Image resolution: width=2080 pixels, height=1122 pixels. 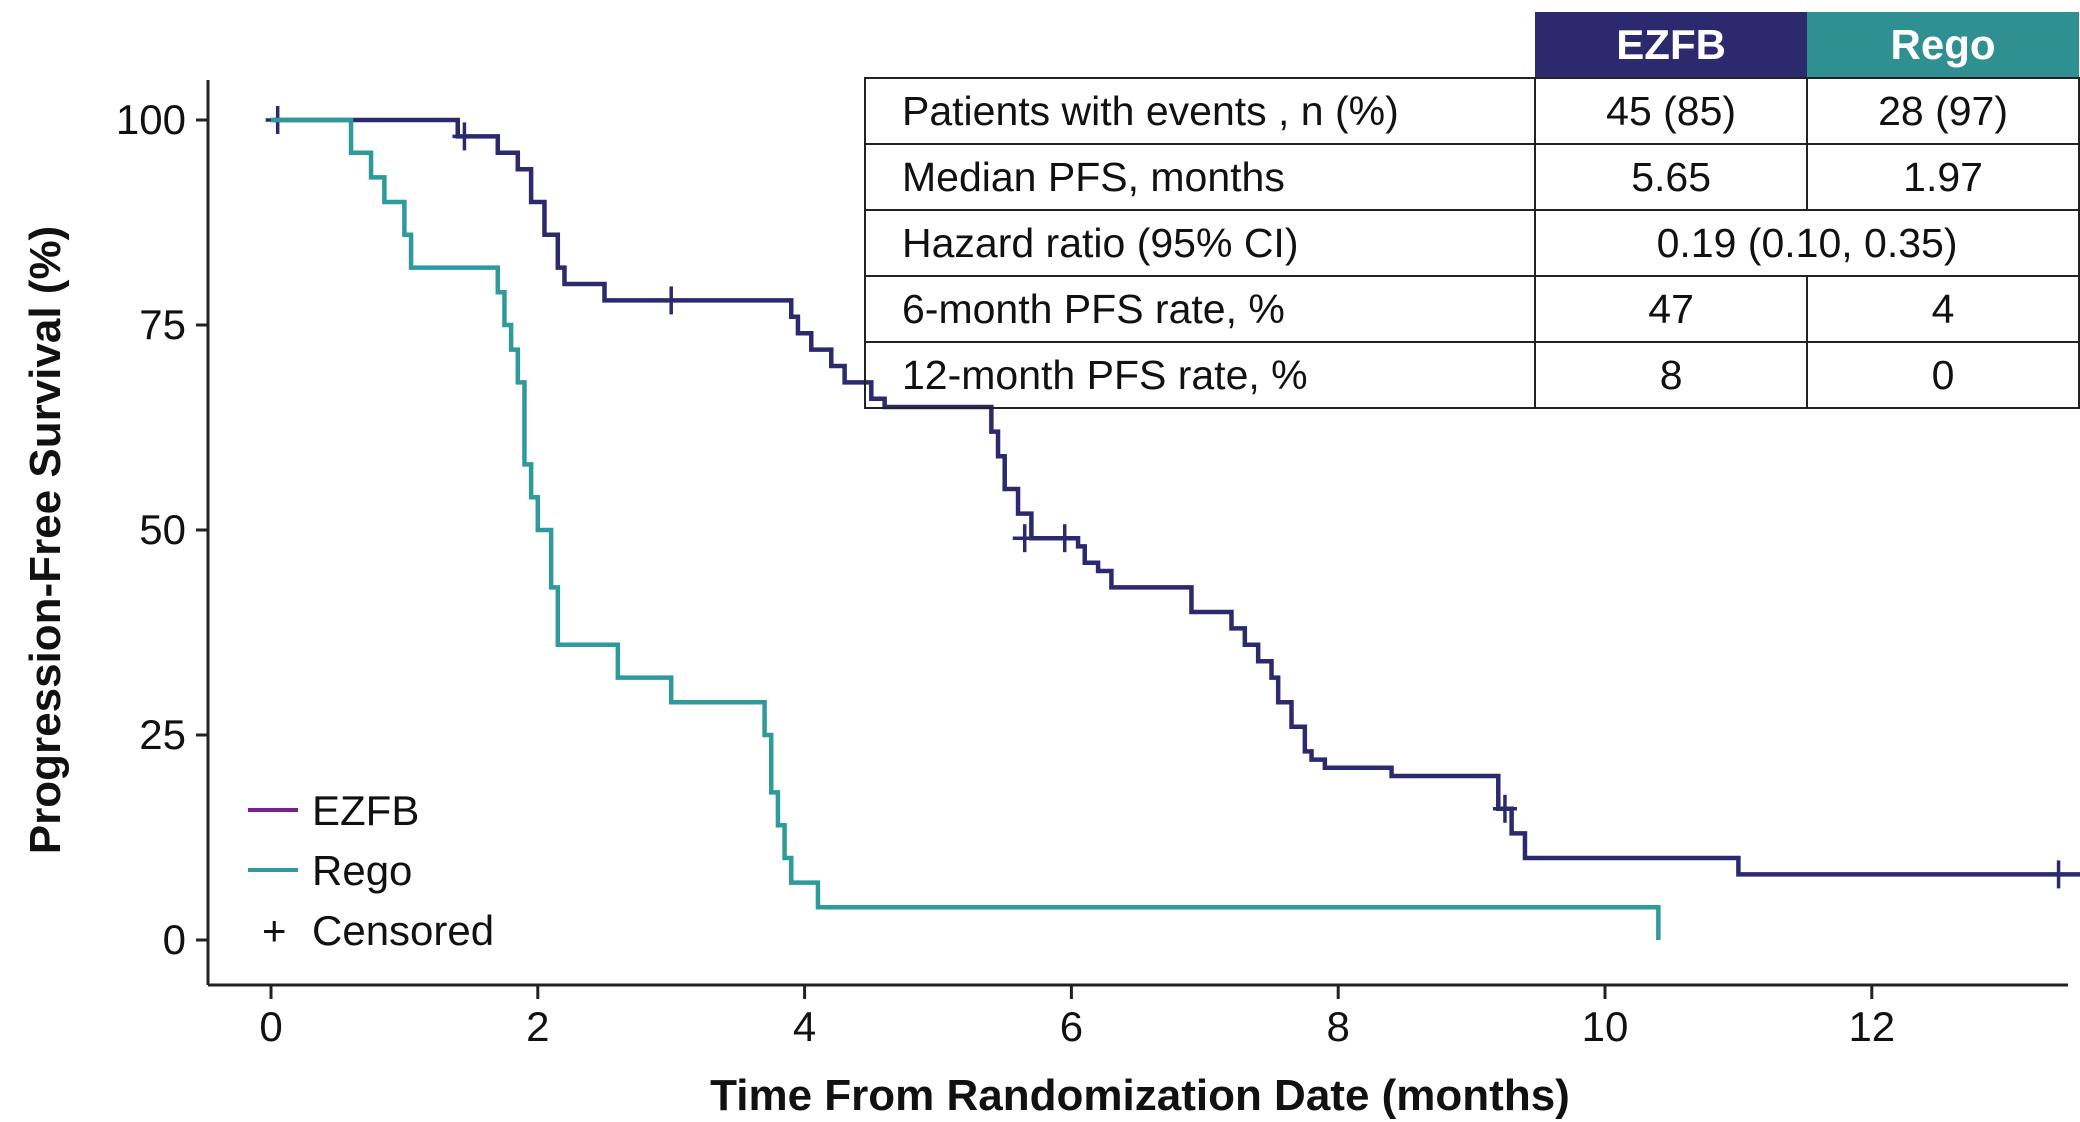 What do you see at coordinates (162, 734) in the screenshot?
I see `y-tick-label: 25` at bounding box center [162, 734].